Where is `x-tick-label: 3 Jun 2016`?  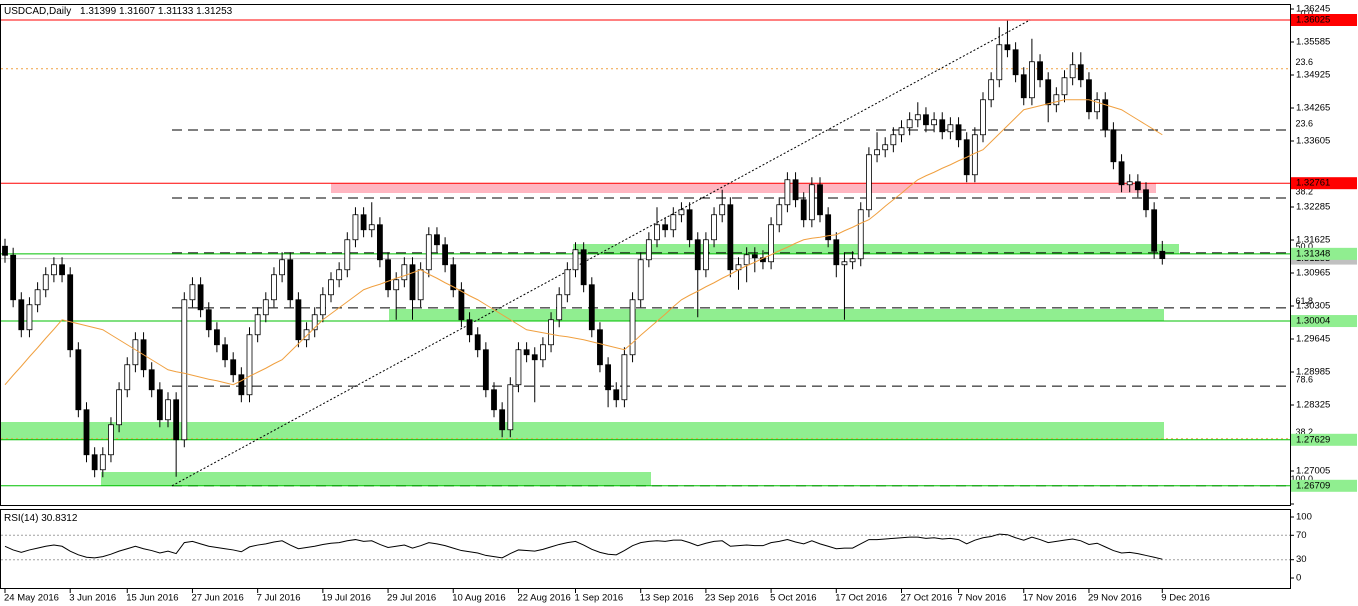
x-tick-label: 3 Jun 2016 is located at coordinates (92, 598).